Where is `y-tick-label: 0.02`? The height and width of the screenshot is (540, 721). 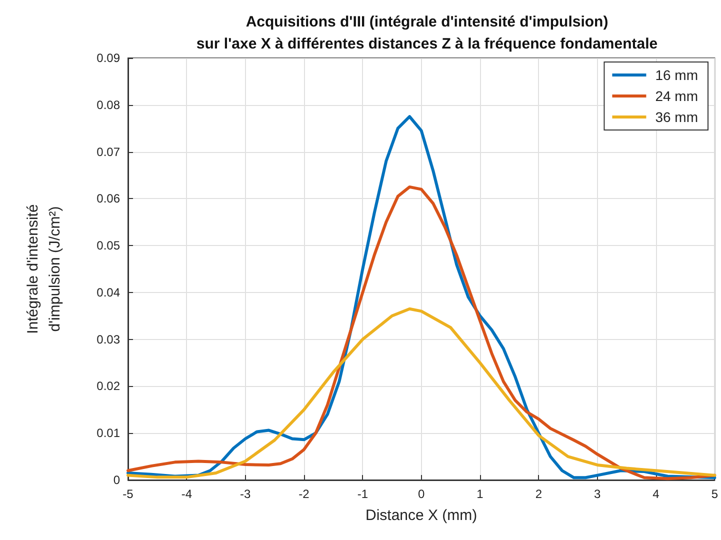 y-tick-label: 0.02 is located at coordinates (108, 386).